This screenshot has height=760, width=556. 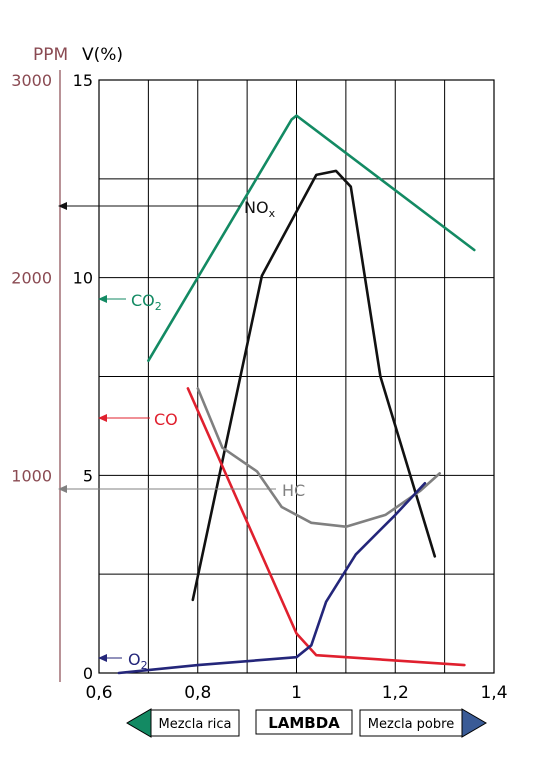 I want to click on o2-label-sub: 2, so click(x=144, y=665).